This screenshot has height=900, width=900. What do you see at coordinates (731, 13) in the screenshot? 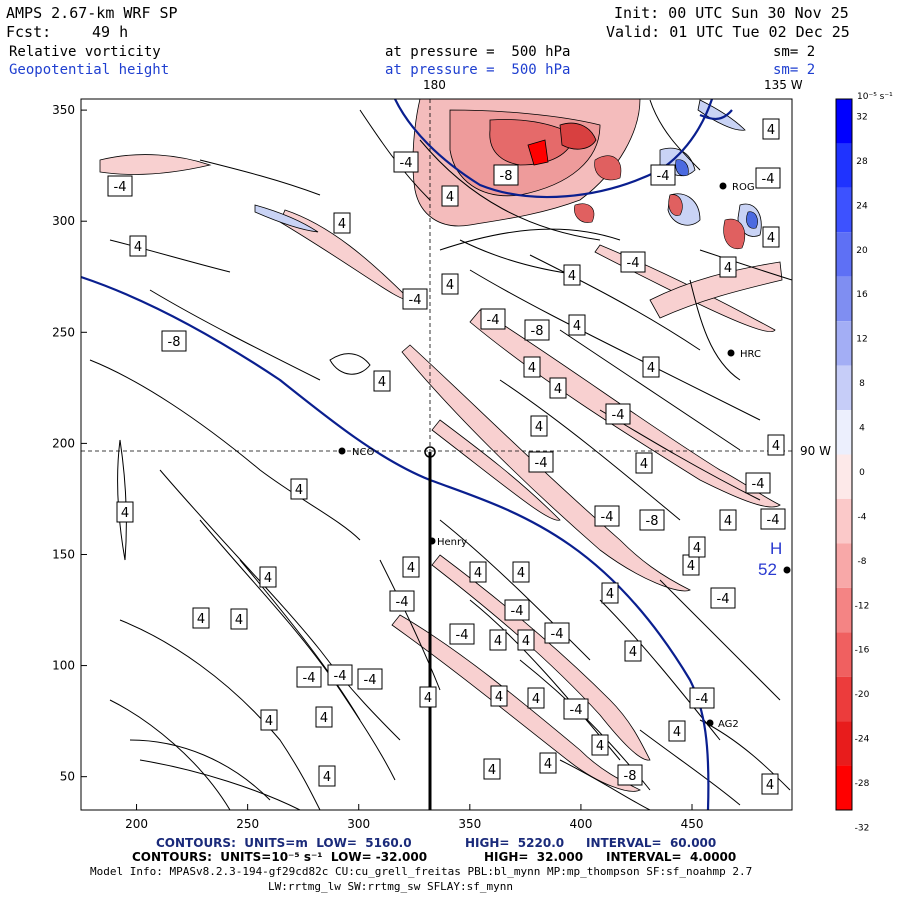
I see `init-time: Init: 00 UTC Sun 30 Nov 25` at bounding box center [731, 13].